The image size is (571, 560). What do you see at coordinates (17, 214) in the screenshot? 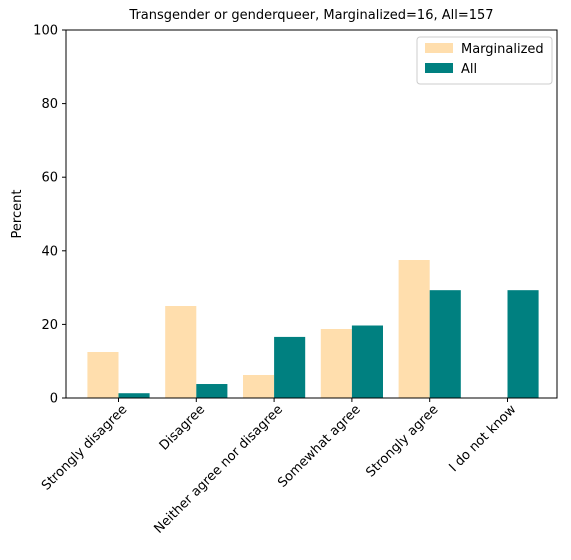
I see `y-axis-label: Percent` at bounding box center [17, 214].